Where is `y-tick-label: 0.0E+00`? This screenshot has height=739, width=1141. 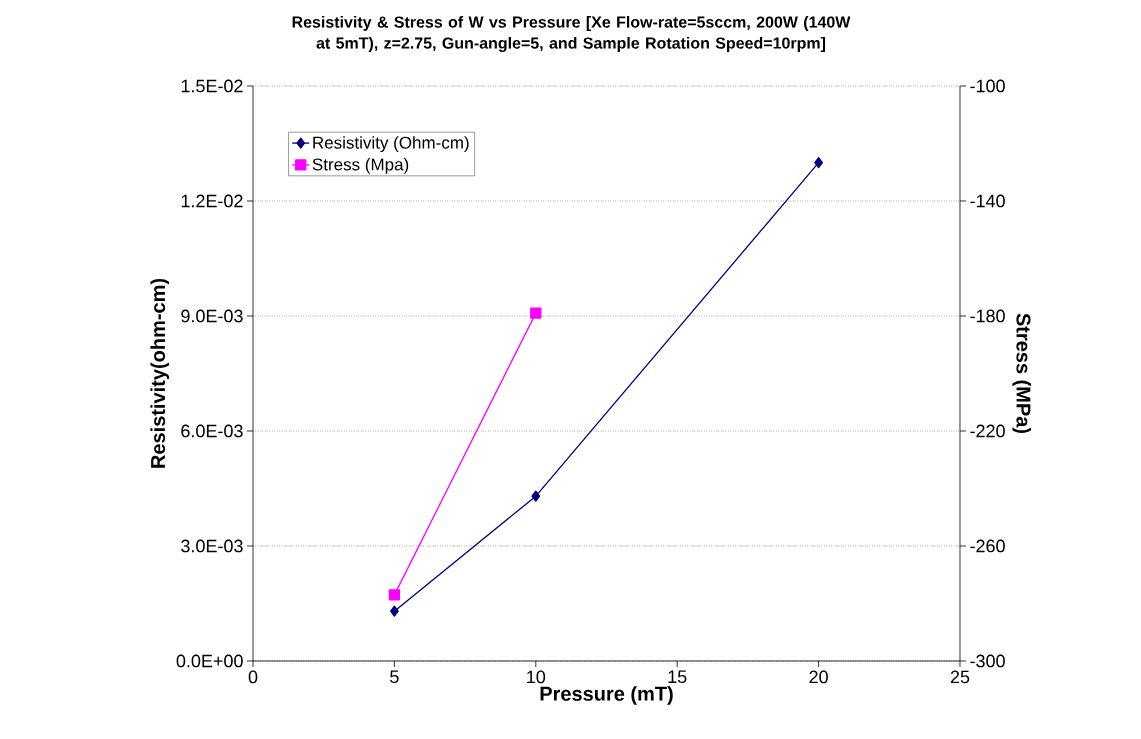 y-tick-label: 0.0E+00 is located at coordinates (209, 661).